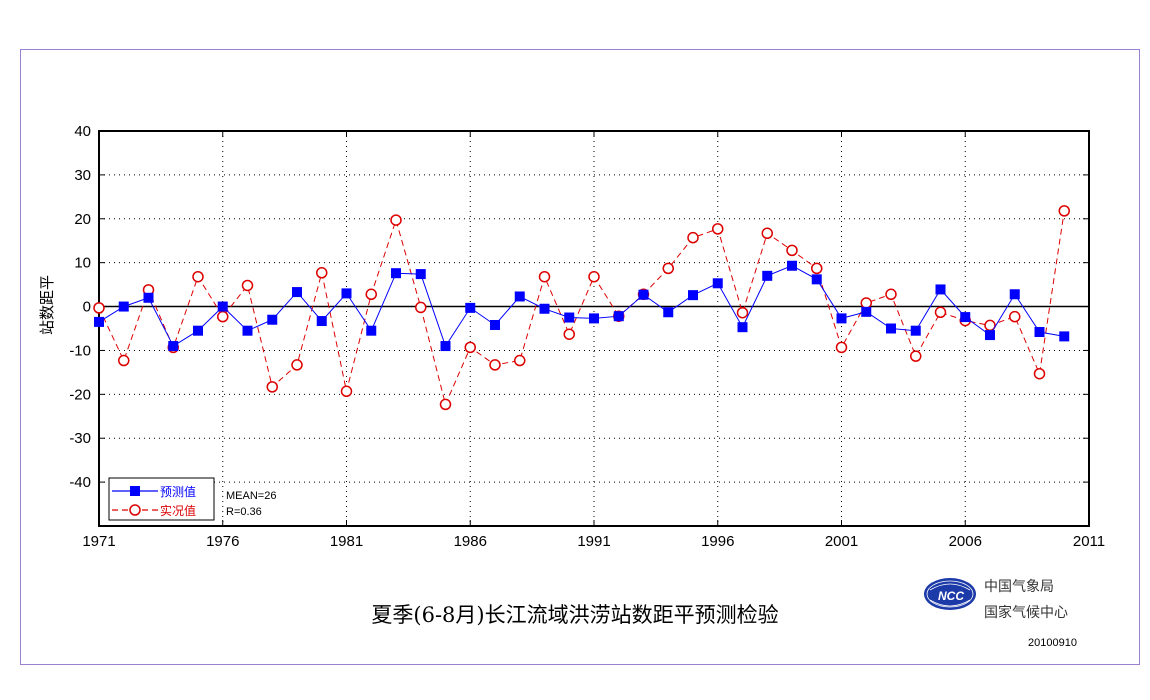  What do you see at coordinates (251, 496) in the screenshot?
I see `stat-mean: MEAN=26` at bounding box center [251, 496].